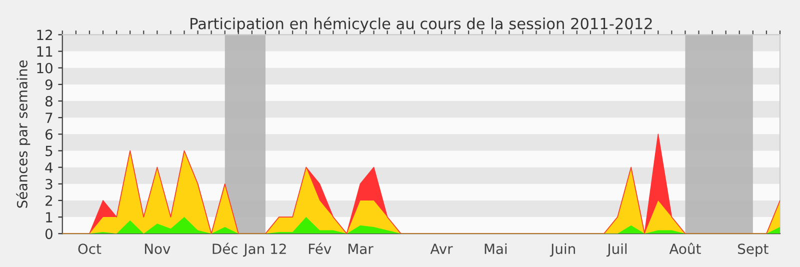 This screenshot has width=800, height=267. I want to click on y-tick-label: 11, so click(44, 51).